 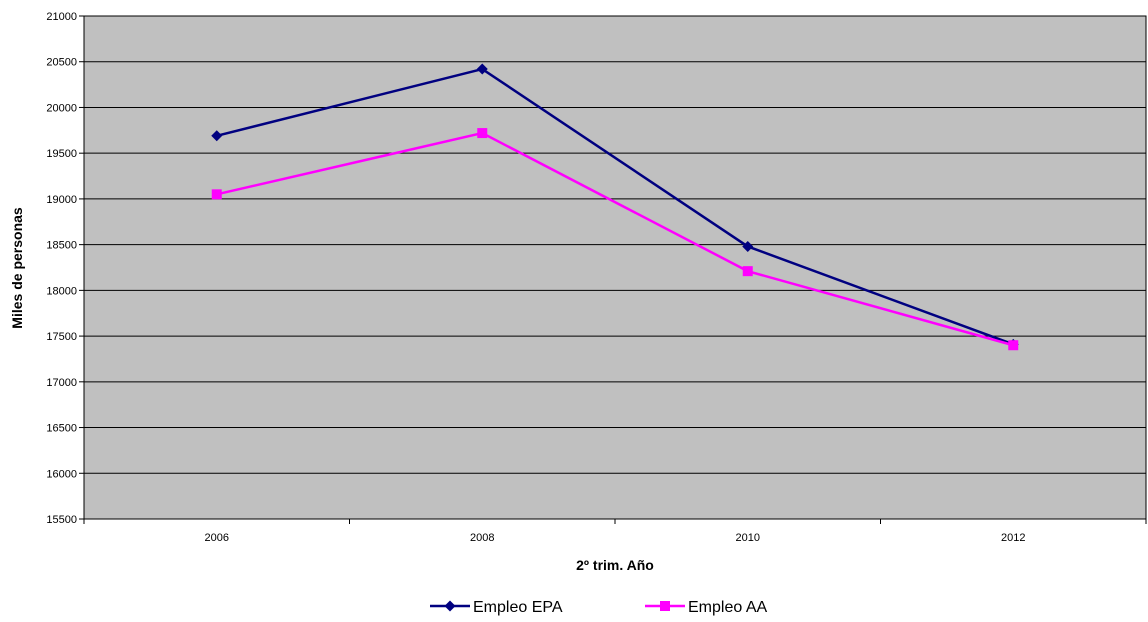 What do you see at coordinates (61, 383) in the screenshot?
I see `y-tick-label: 17000` at bounding box center [61, 383].